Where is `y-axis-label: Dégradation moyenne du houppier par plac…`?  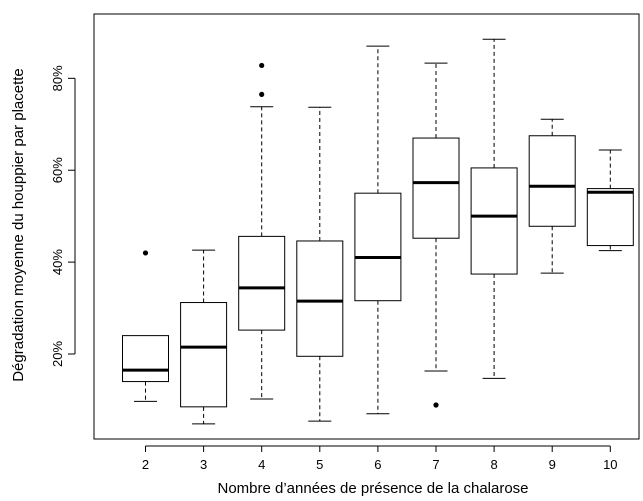
y-axis-label: Dégradation moyenne du houppier par plac… is located at coordinates (18, 225).